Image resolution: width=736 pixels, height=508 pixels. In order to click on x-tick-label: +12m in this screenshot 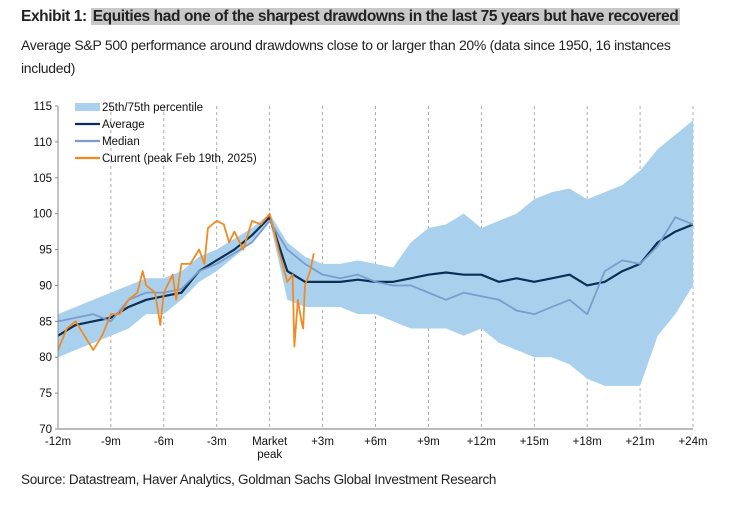, I will do `click(481, 442)`.